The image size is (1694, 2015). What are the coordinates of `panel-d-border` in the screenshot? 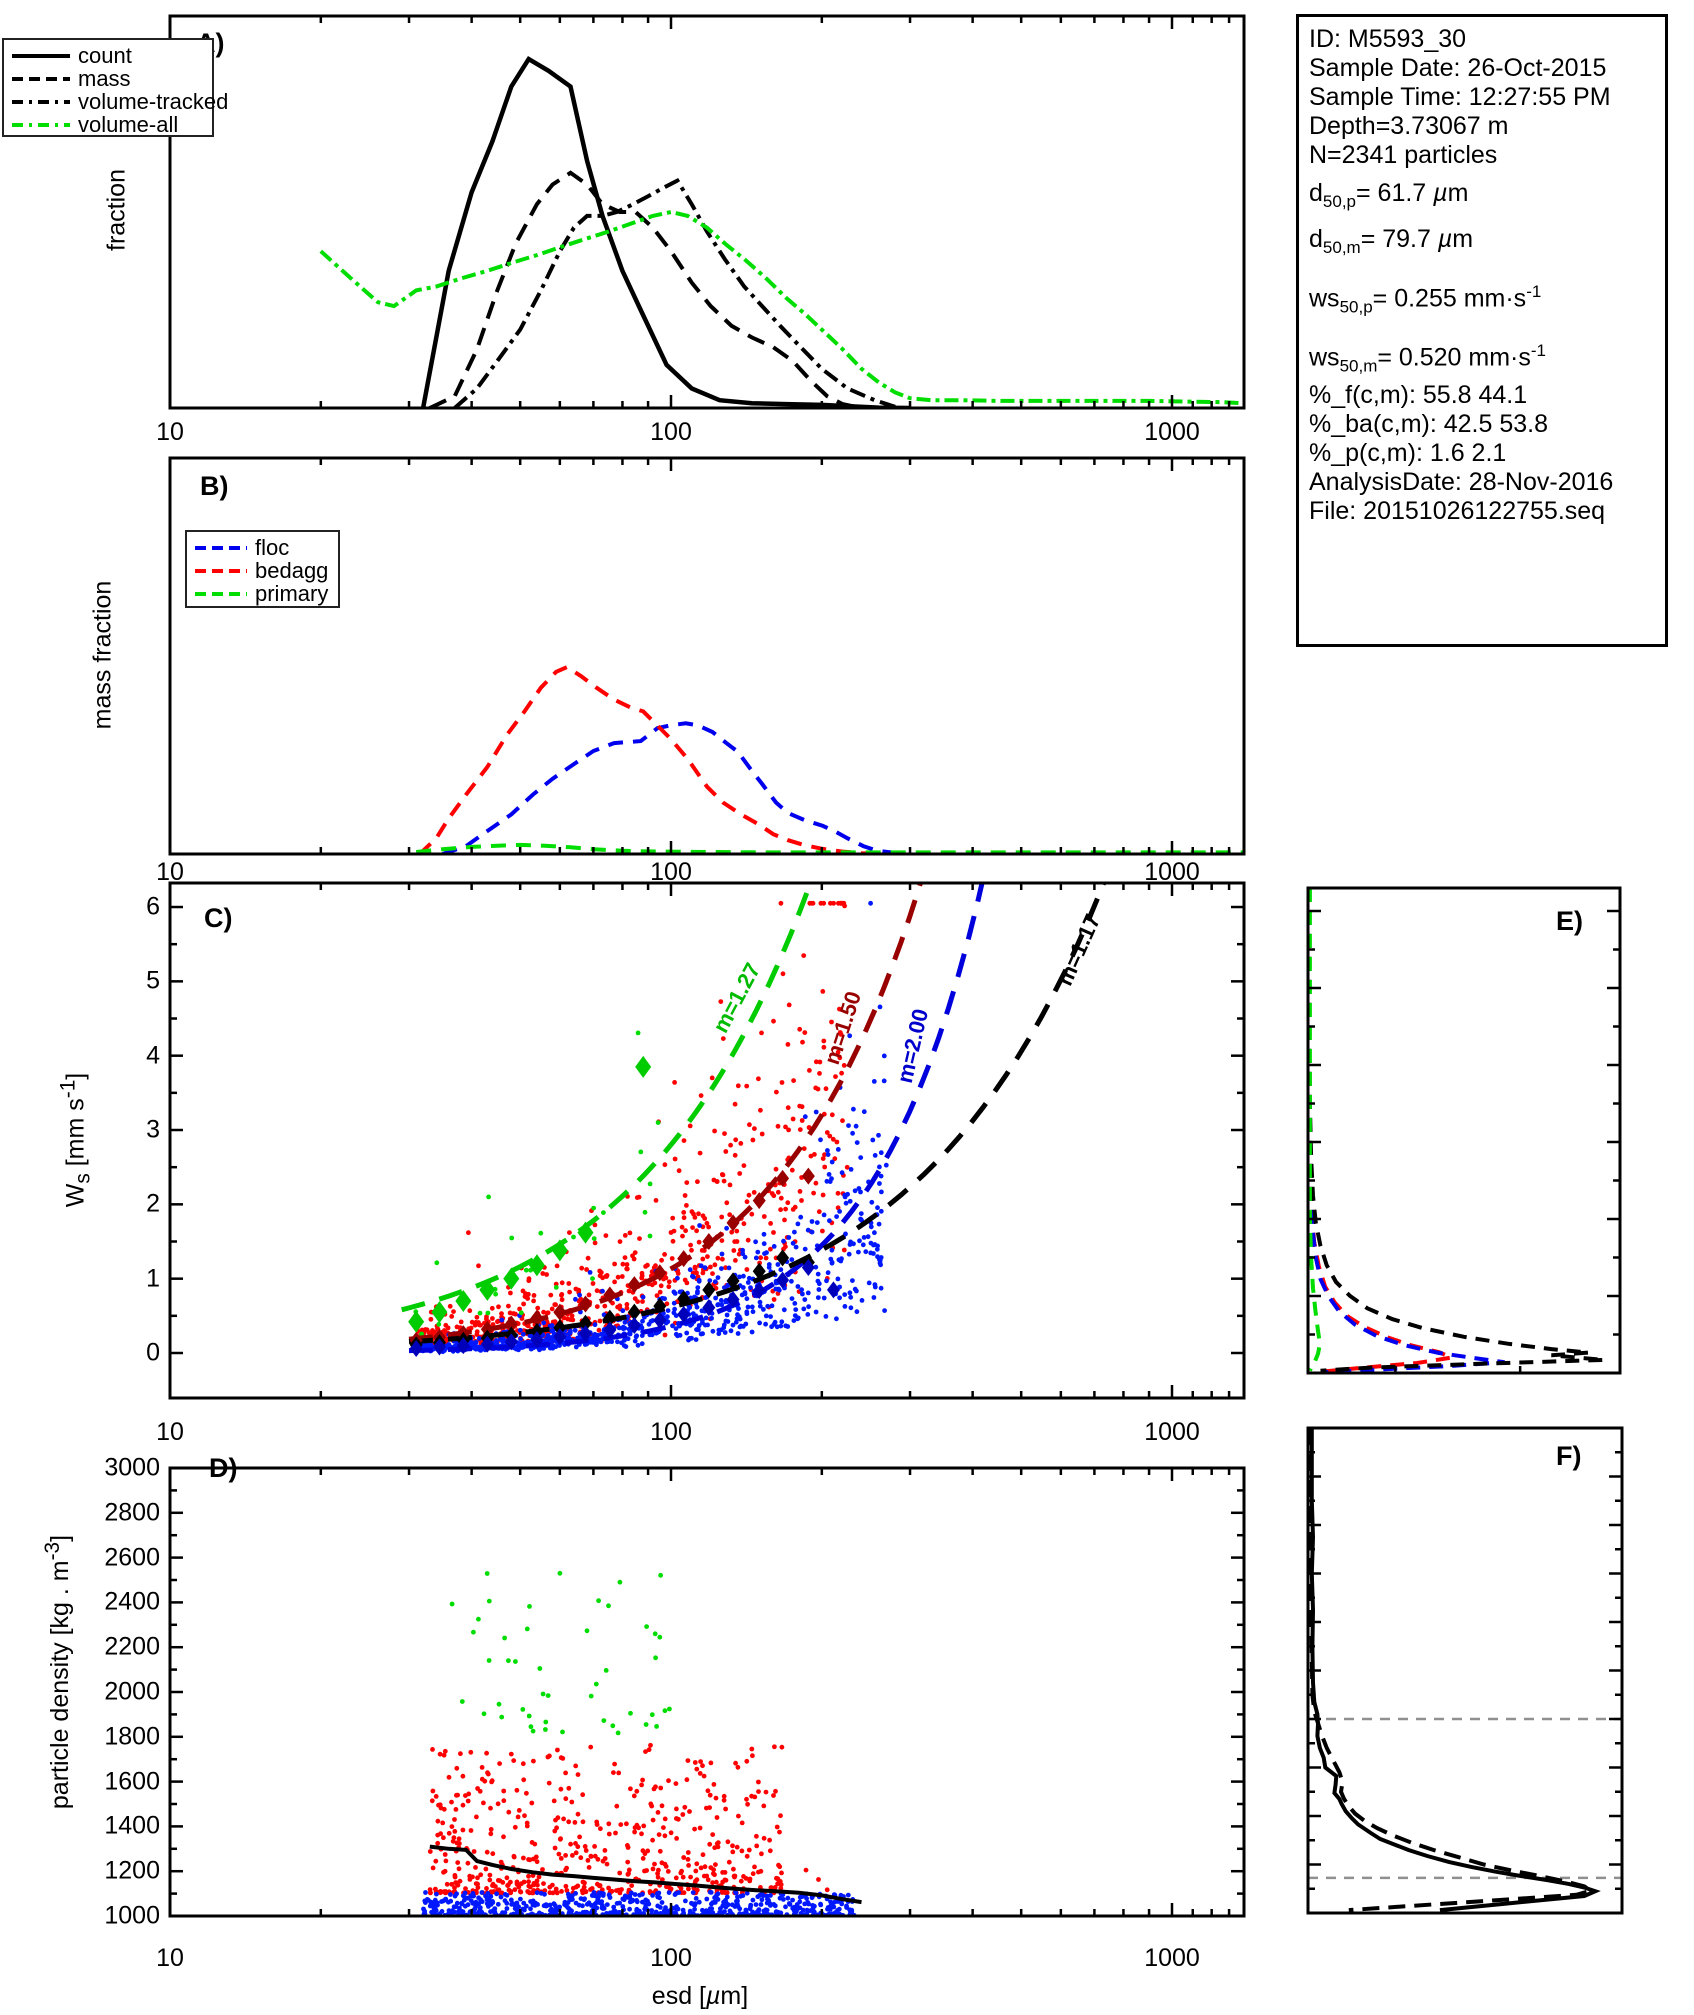 It's located at (707, 1692).